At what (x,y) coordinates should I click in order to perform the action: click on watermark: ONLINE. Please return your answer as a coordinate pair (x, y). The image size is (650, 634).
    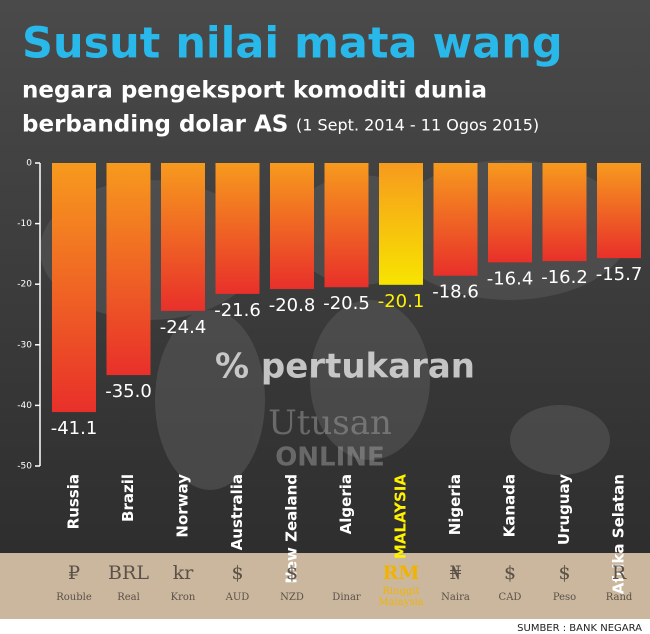
    Looking at the image, I should click on (330, 458).